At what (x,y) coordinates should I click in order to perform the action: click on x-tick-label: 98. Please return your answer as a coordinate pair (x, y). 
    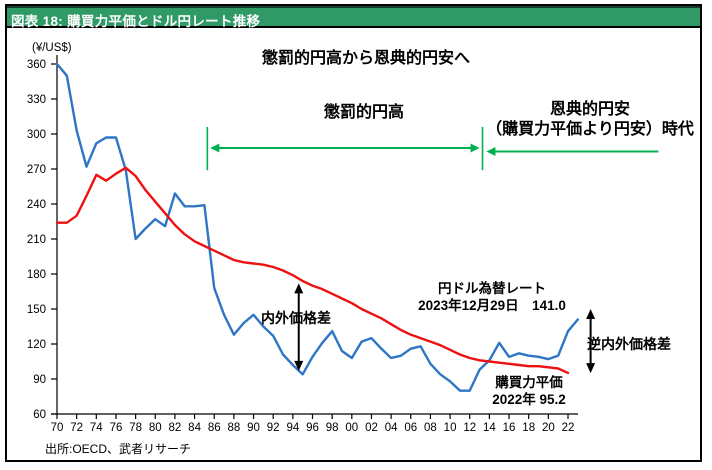
    Looking at the image, I should click on (332, 428).